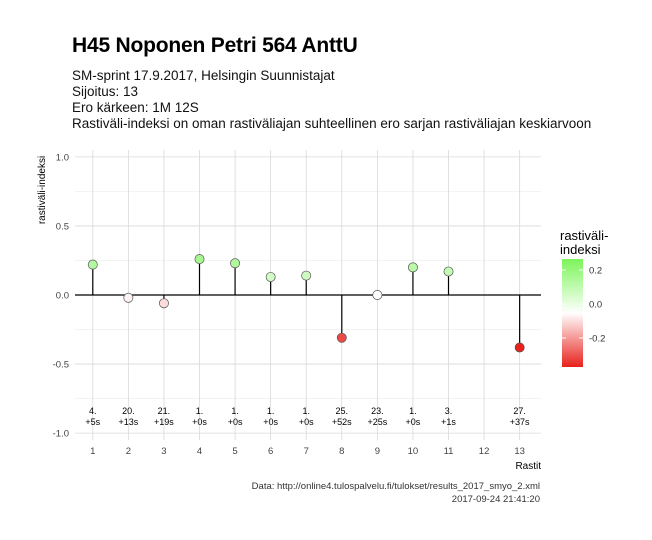 The width and height of the screenshot is (652, 540). I want to click on y-axis-title: rastiväli-indeksi, so click(42, 190).